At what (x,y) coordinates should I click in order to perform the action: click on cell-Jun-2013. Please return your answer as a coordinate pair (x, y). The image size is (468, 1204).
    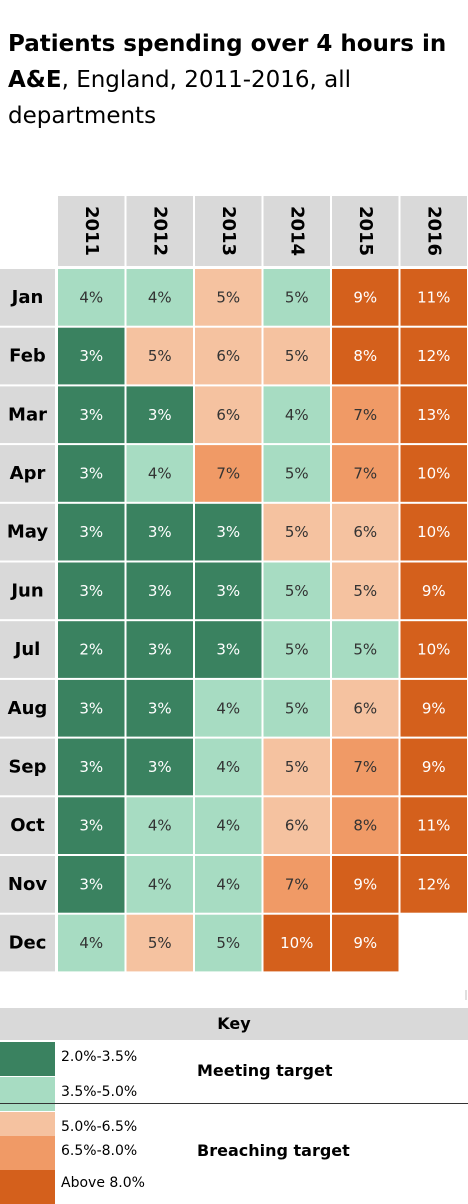
    Looking at the image, I should click on (228, 591).